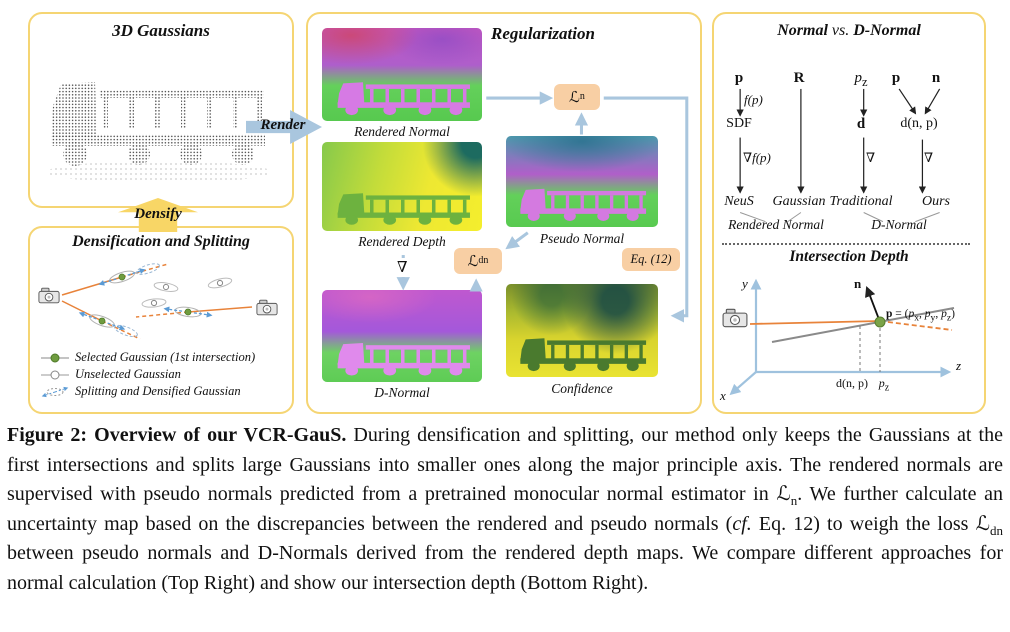  What do you see at coordinates (959, 365) in the screenshot?
I see `axis-z-label: z` at bounding box center [959, 365].